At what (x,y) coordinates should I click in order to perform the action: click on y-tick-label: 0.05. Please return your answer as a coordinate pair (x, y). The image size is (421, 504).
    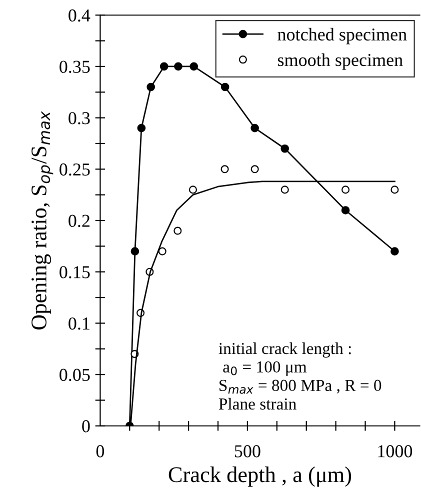
    Looking at the image, I should click on (75, 375).